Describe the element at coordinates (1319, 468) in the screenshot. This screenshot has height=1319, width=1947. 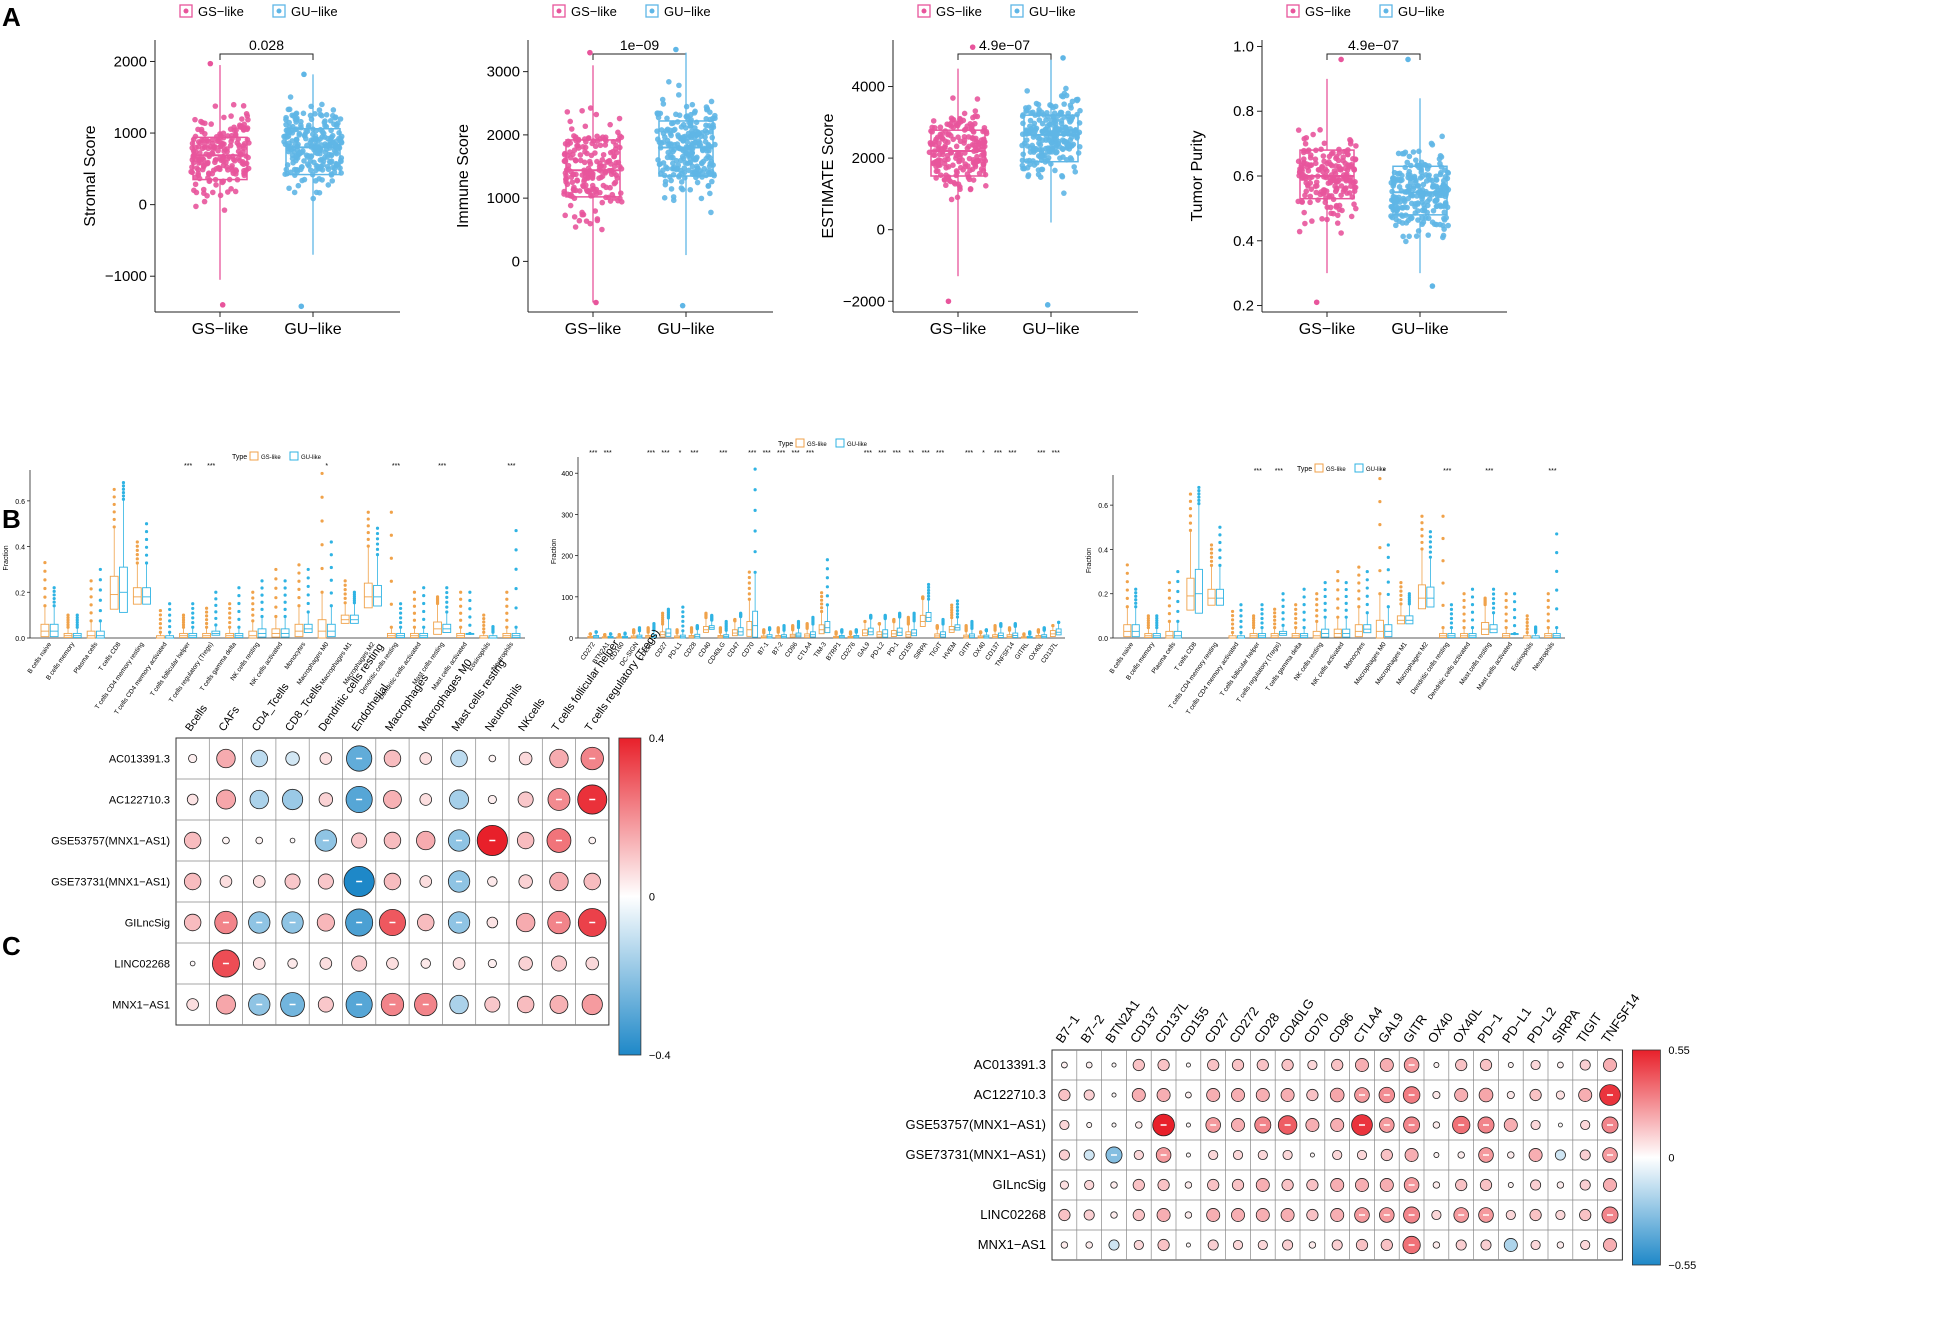
I see `legend-key` at that location.